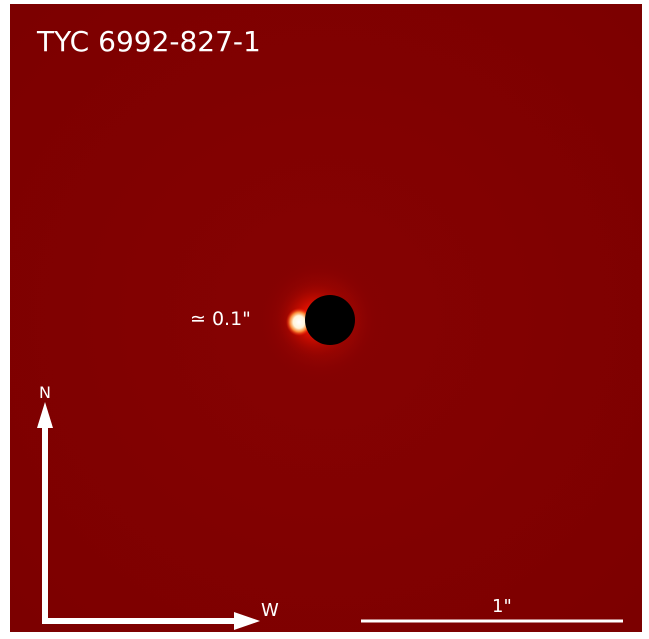  I want to click on target-name-label: TYC 6992-827-1, so click(149, 41).